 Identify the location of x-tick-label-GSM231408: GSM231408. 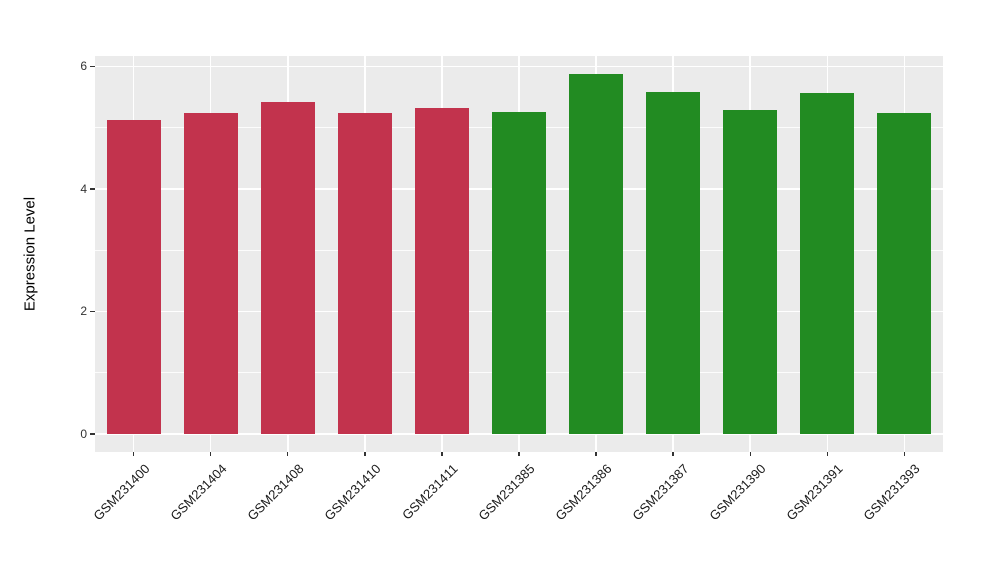
(275, 492).